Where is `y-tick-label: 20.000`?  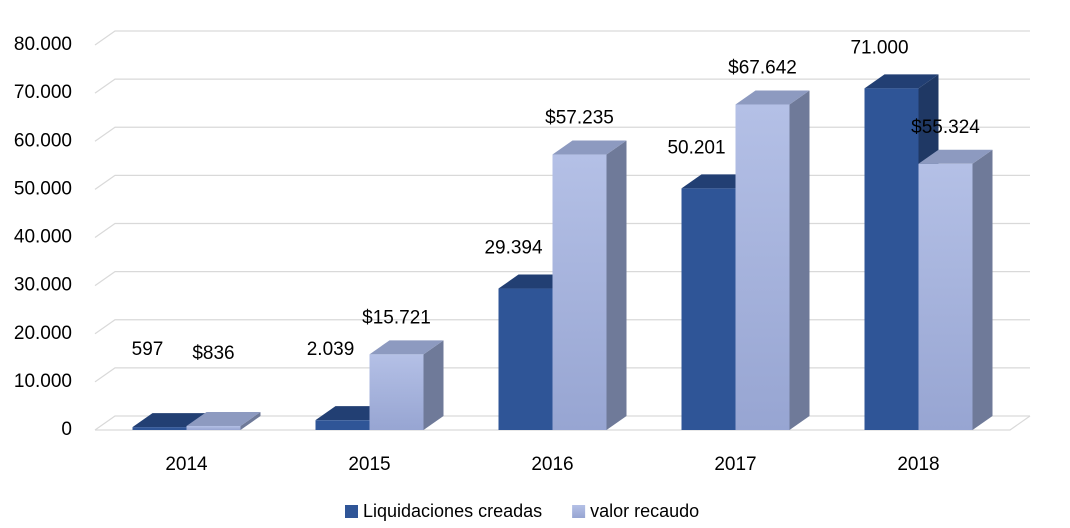 y-tick-label: 20.000 is located at coordinates (43, 333).